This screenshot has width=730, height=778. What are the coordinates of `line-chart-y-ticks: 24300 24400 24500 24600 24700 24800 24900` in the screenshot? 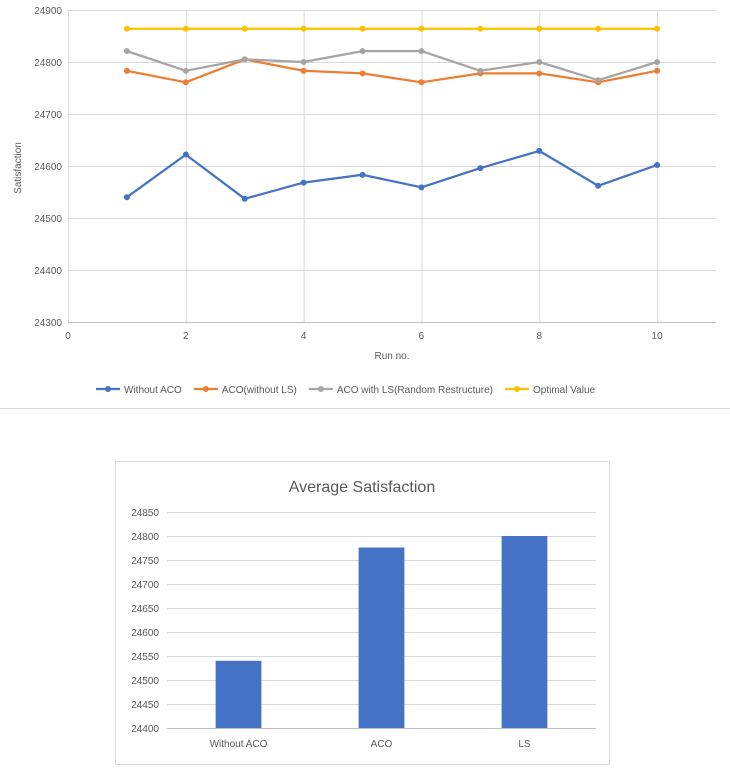 It's located at (48, 167).